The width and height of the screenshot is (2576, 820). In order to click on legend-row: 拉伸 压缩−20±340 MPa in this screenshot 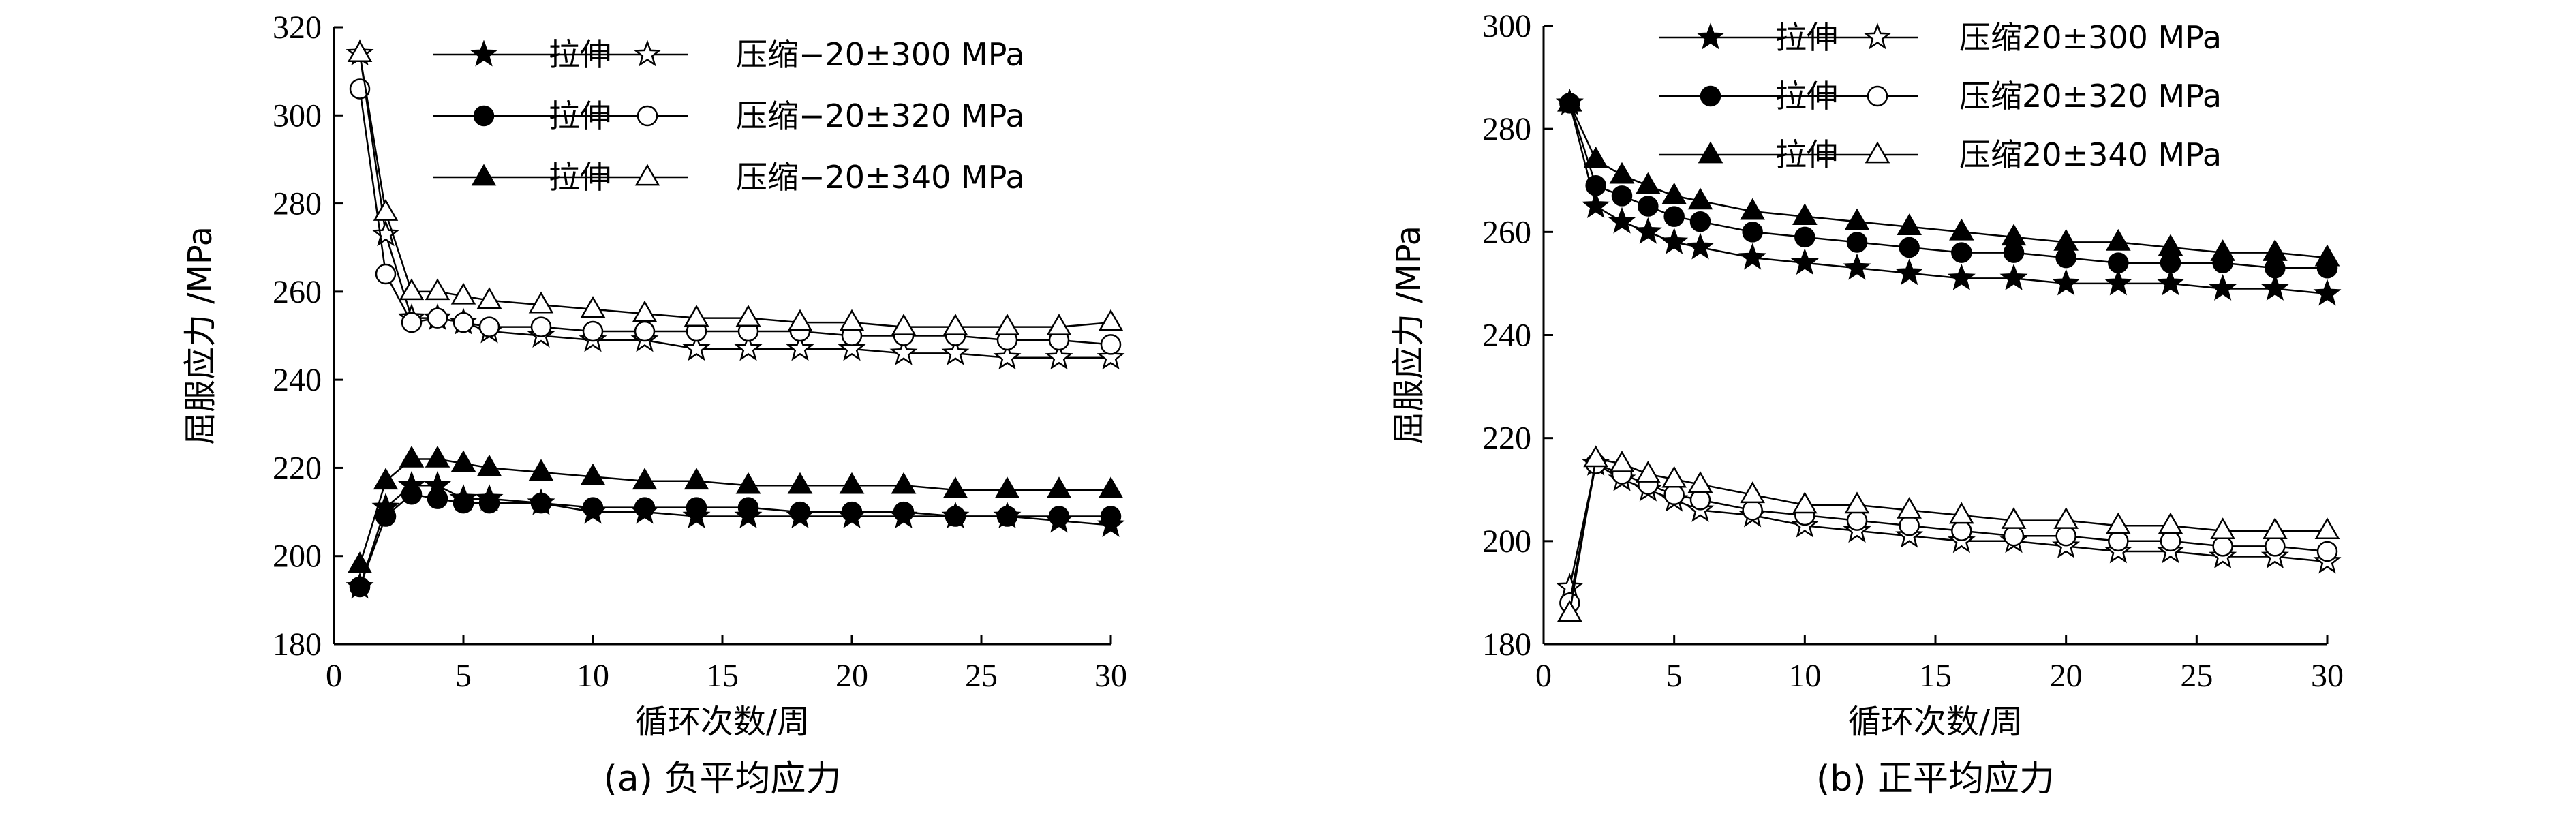, I will do `click(729, 177)`.